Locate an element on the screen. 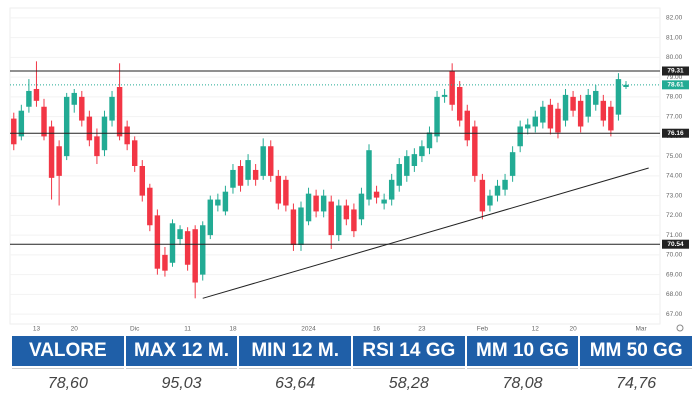  last-price-box is located at coordinates (675, 85).